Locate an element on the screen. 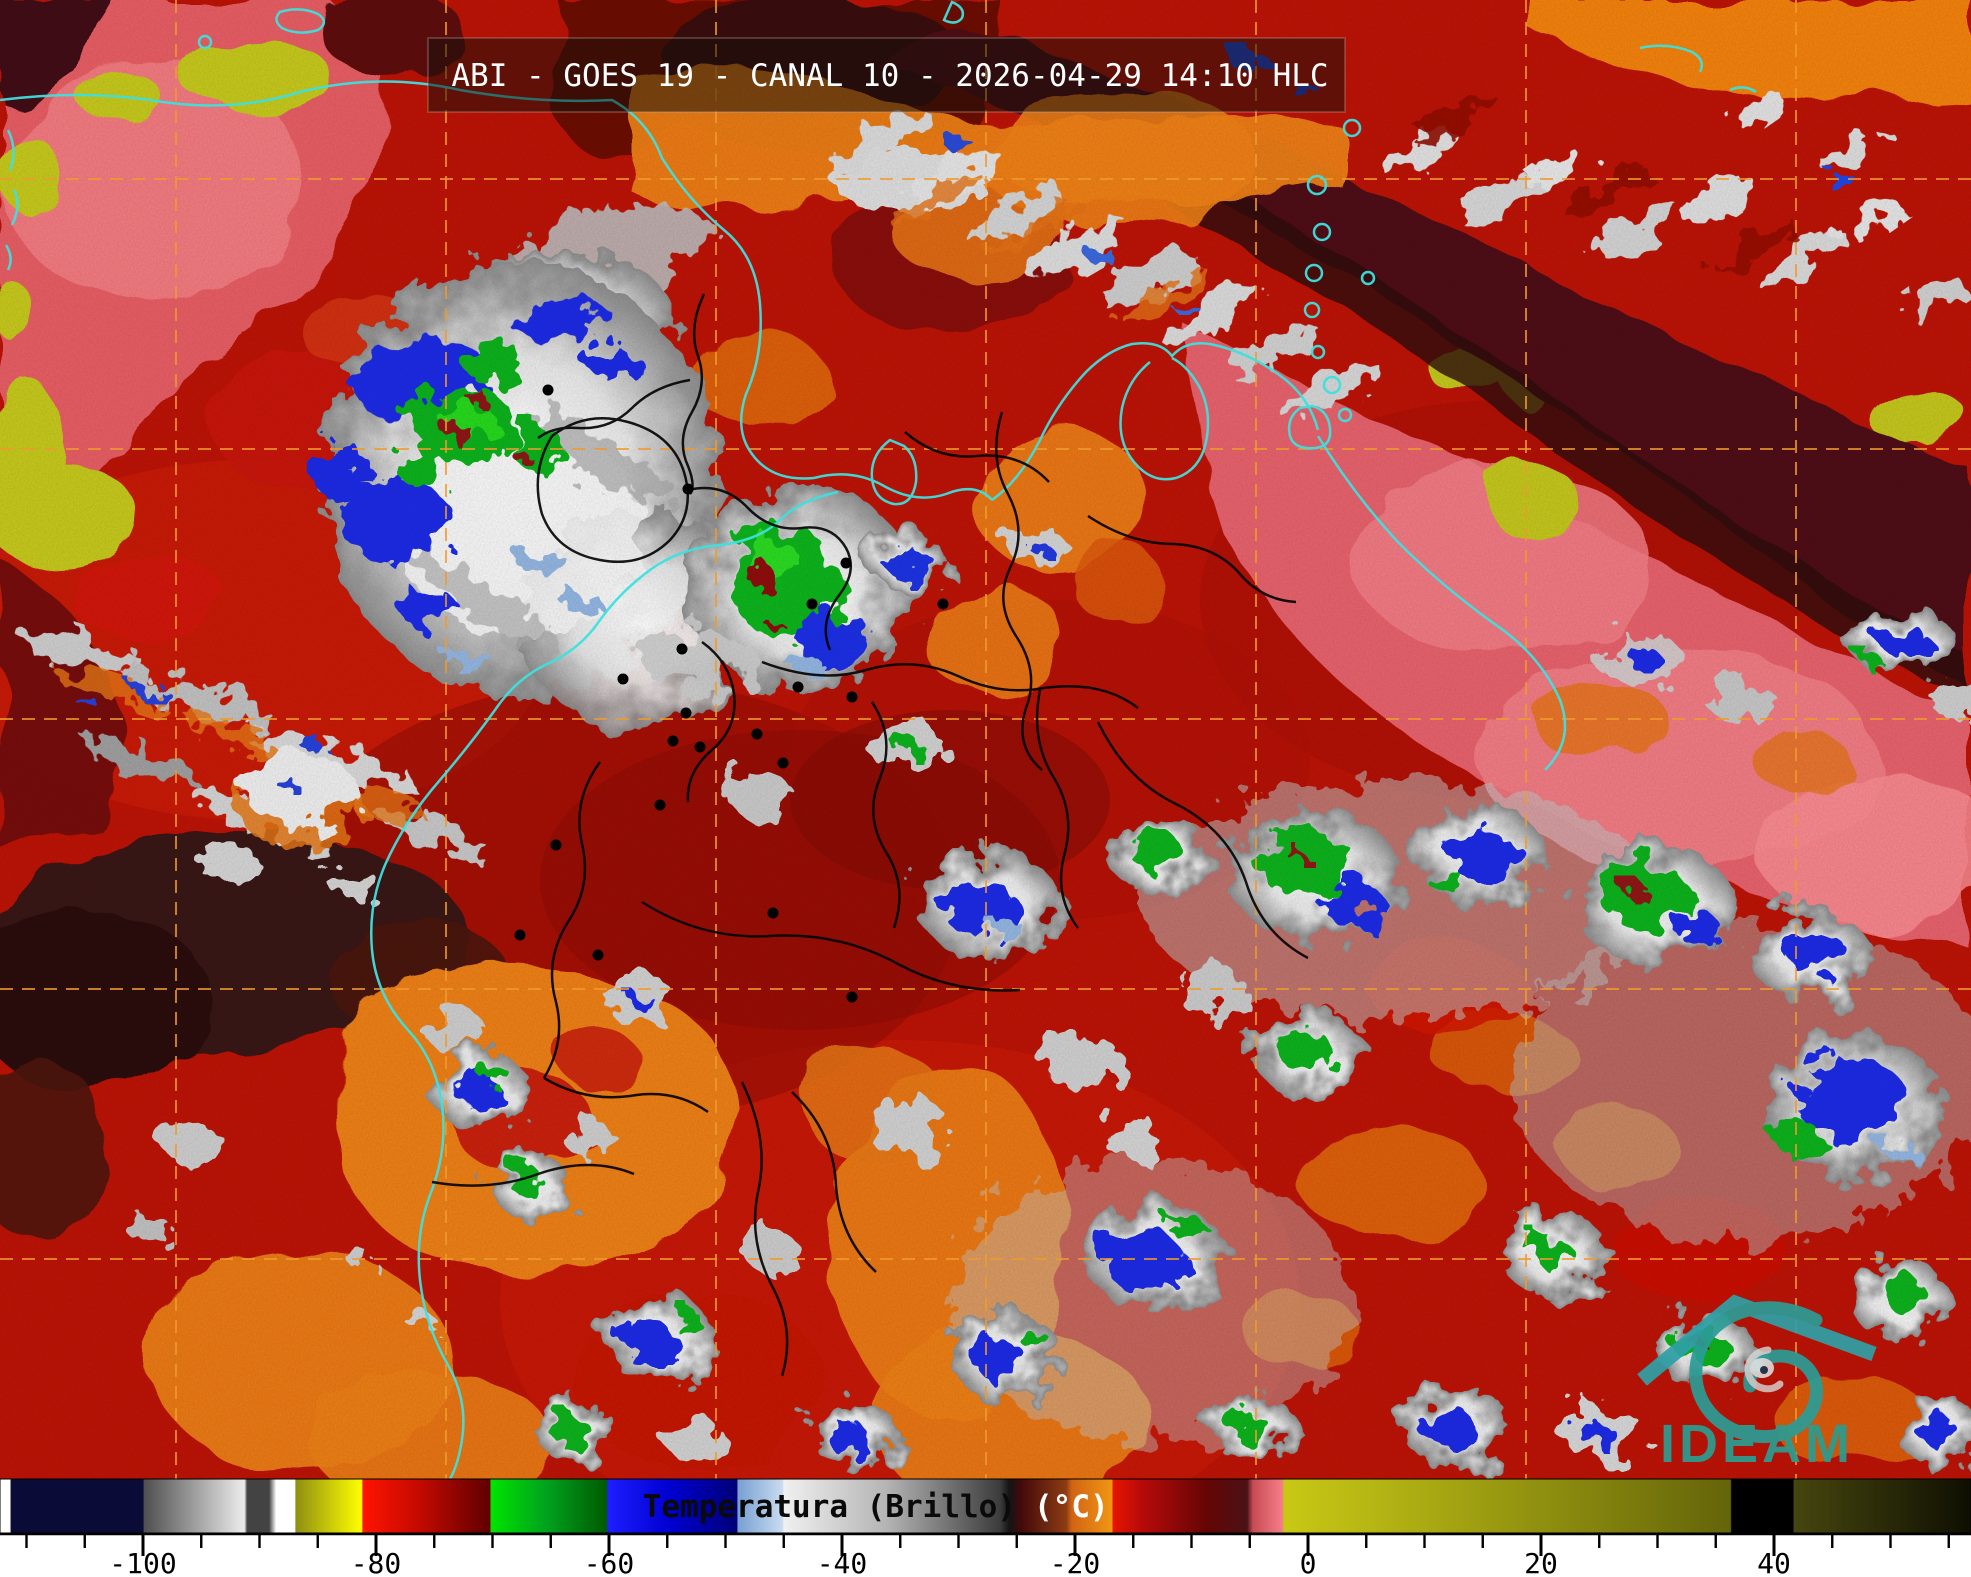 Image resolution: width=1971 pixels, height=1577 pixels. colorbar-ticks: -100 -80 -60 -40 -20 0 20 40 is located at coordinates (987, 1555).